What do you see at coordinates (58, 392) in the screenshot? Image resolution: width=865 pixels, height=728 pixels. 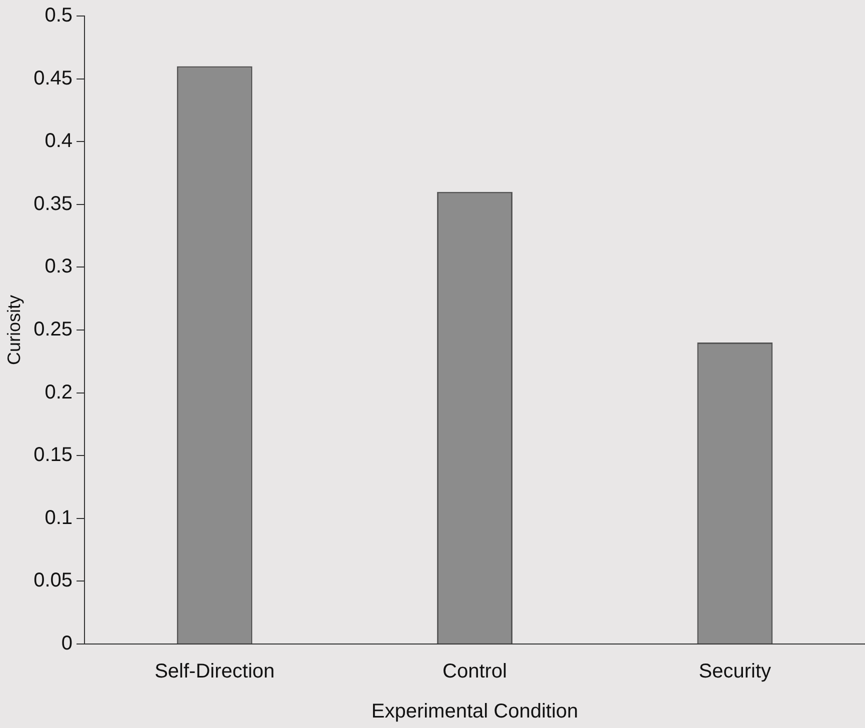 I see `y-tick-label: 0.2` at bounding box center [58, 392].